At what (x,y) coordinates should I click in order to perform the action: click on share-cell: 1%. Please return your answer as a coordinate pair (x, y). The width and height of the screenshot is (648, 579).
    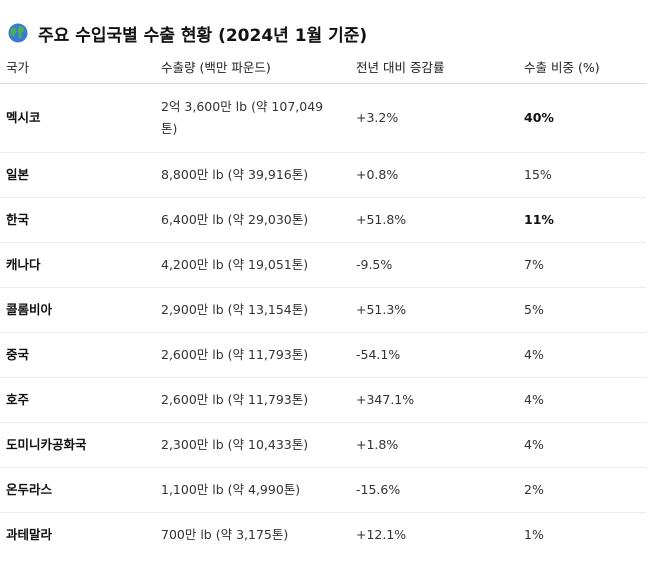
    Looking at the image, I should click on (534, 534).